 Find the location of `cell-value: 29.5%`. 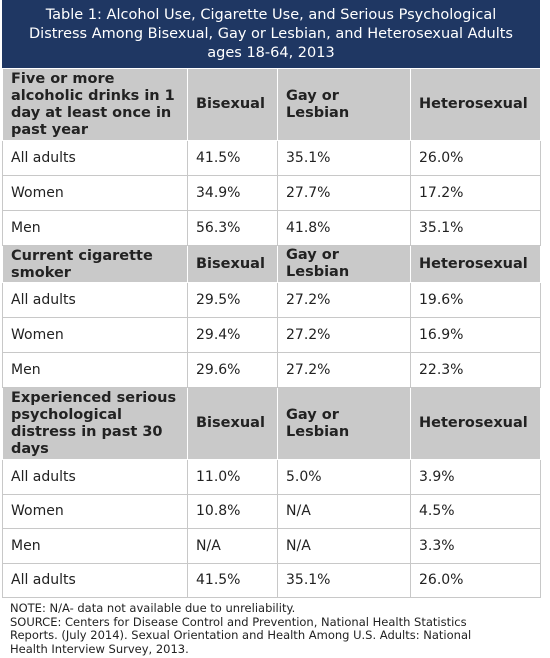

cell-value: 29.5% is located at coordinates (232, 300).